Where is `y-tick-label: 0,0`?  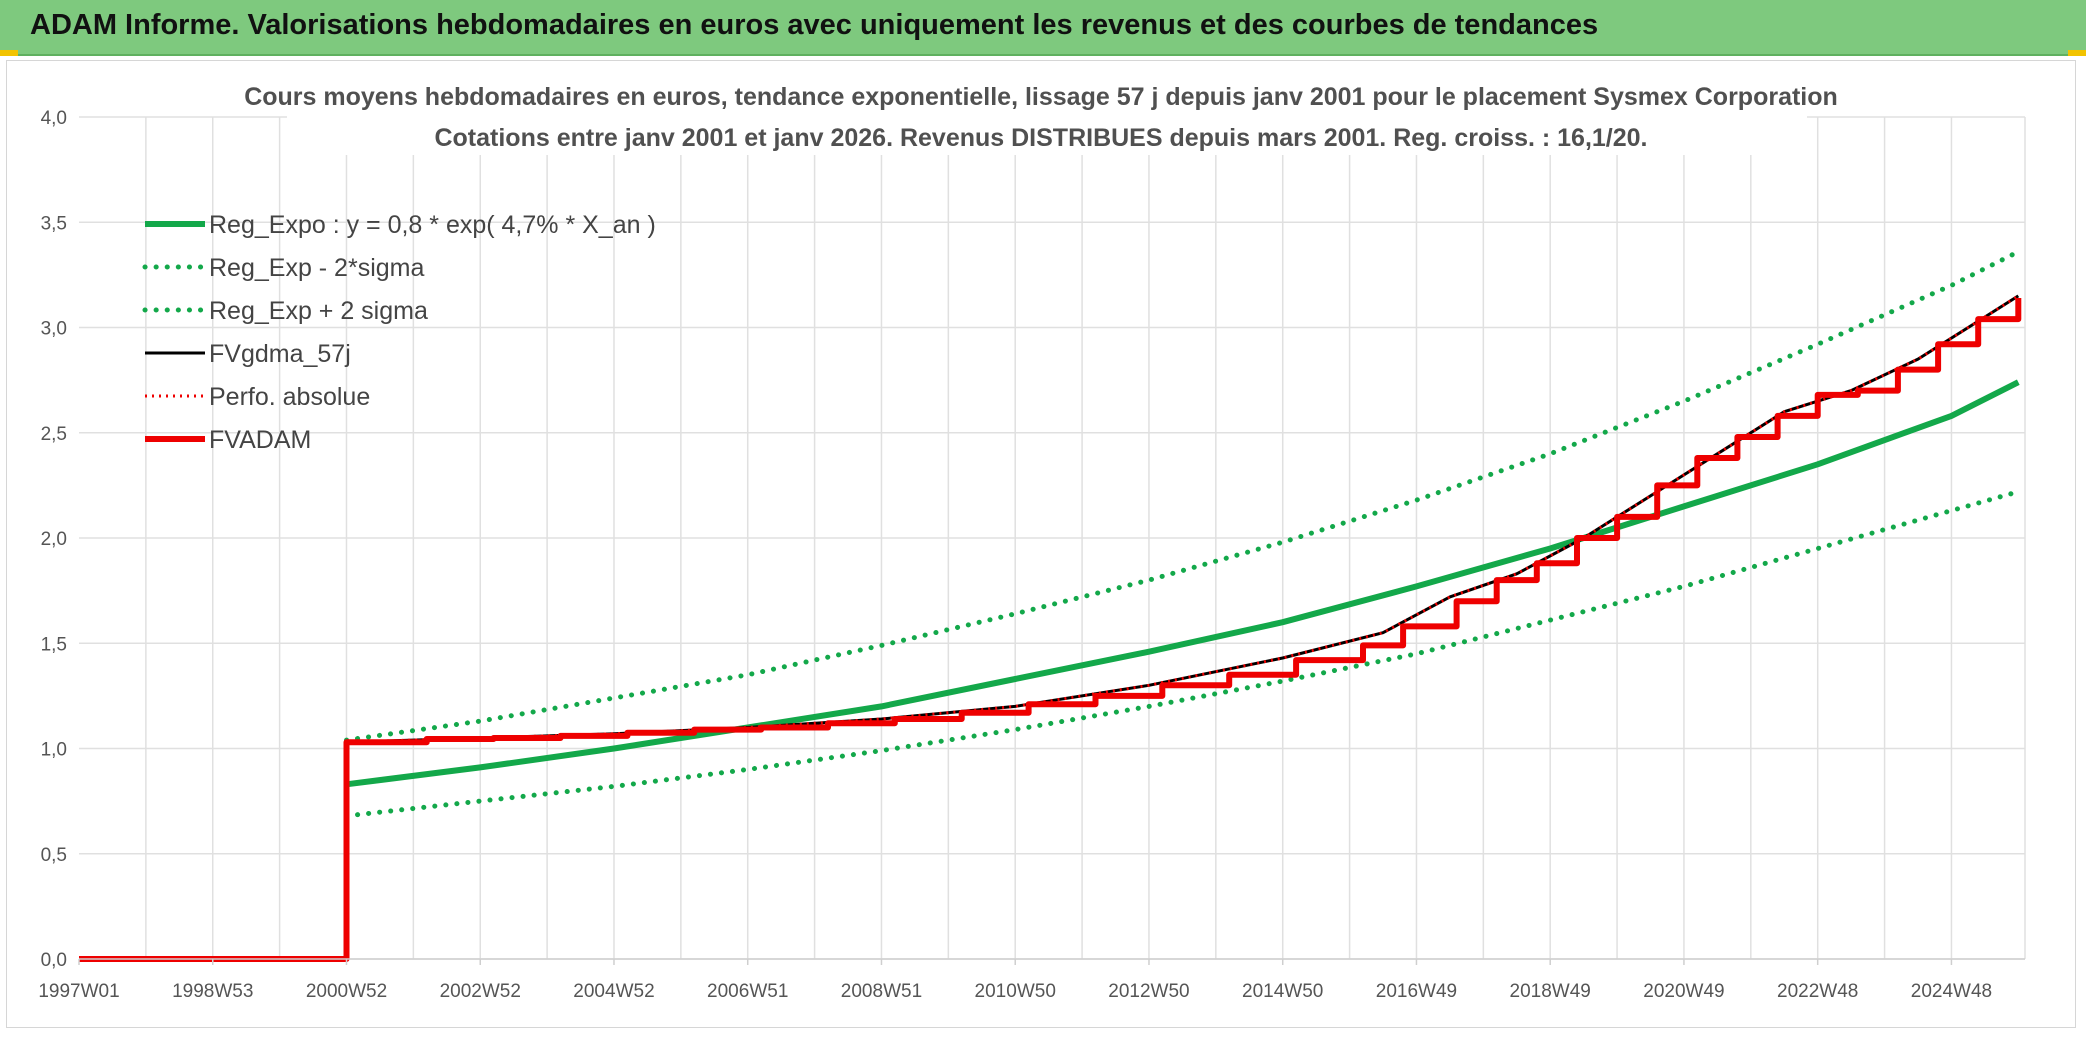
y-tick-label: 0,0 is located at coordinates (54, 960).